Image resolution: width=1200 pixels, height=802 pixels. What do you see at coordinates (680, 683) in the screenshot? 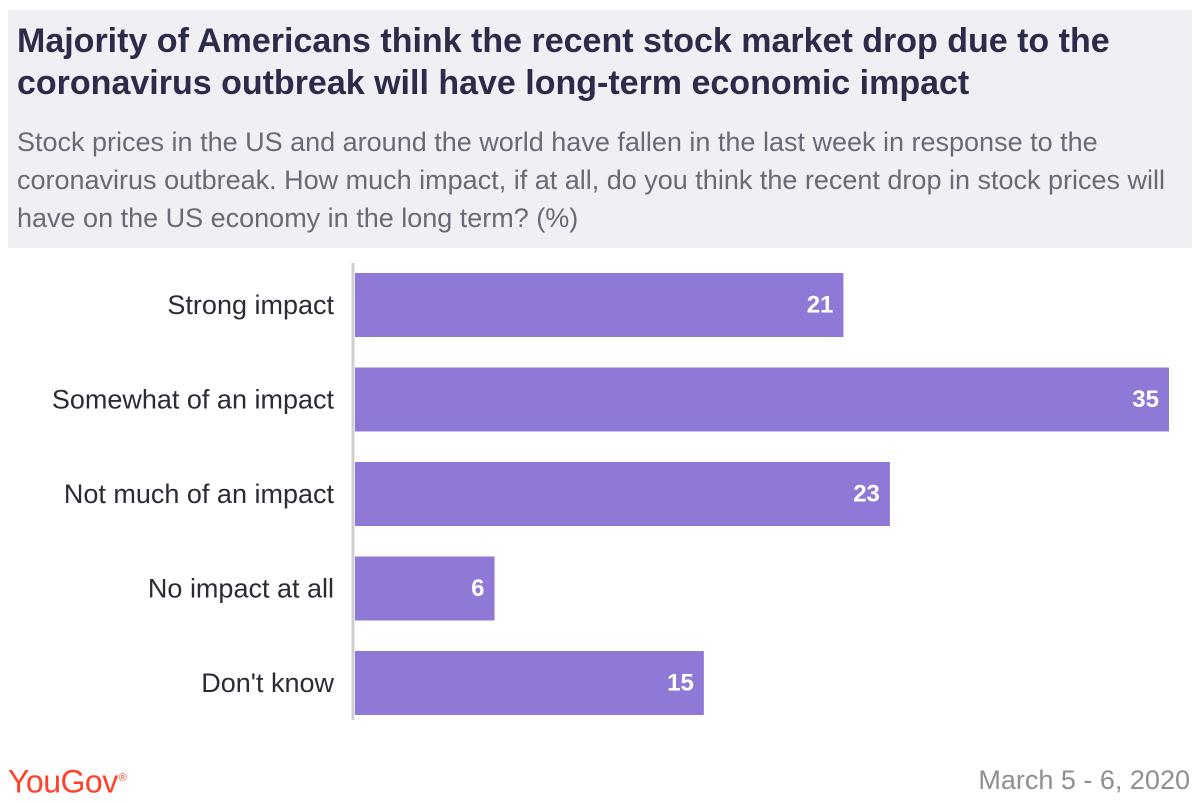
I see `bar-value-label: 15` at bounding box center [680, 683].